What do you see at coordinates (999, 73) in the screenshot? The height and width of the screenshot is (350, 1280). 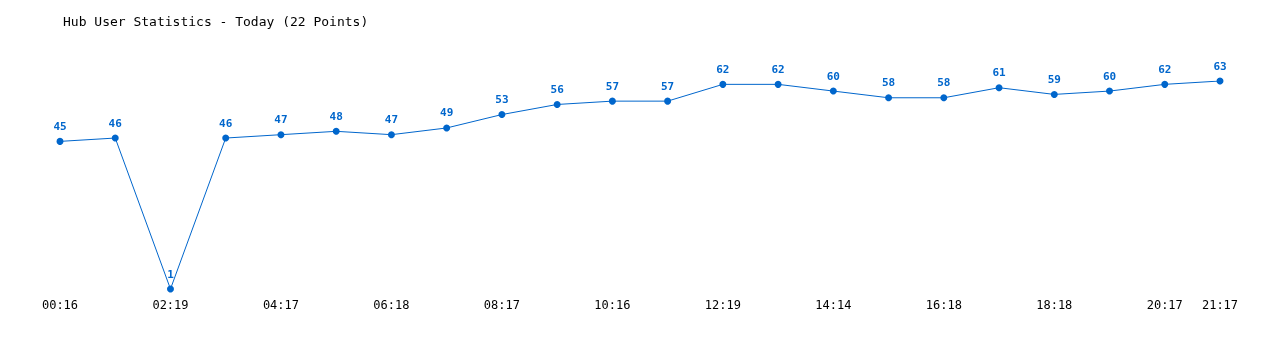 I see `data-label: 61` at bounding box center [999, 73].